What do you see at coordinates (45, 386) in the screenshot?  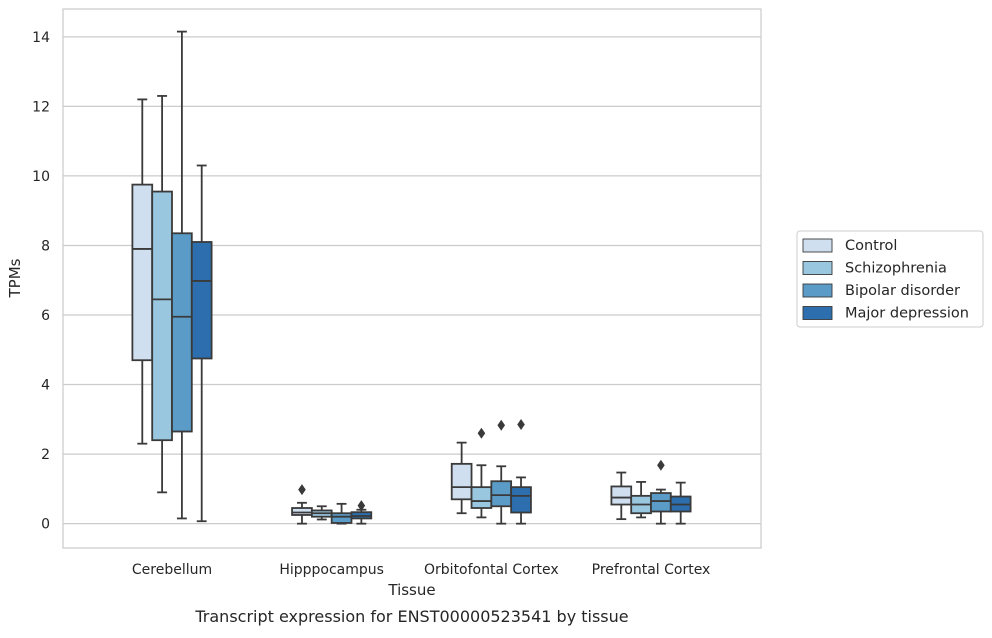 I see `y-tick-label: 4` at bounding box center [45, 386].